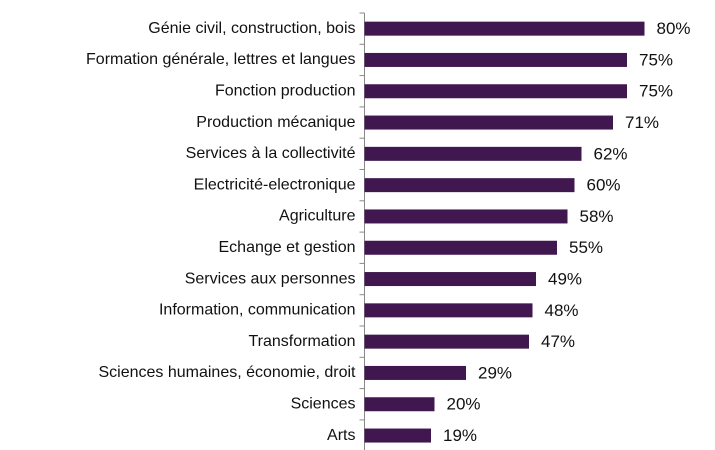 This screenshot has height=450, width=715. Describe the element at coordinates (611, 153) in the screenshot. I see `value-label: 62%` at that location.